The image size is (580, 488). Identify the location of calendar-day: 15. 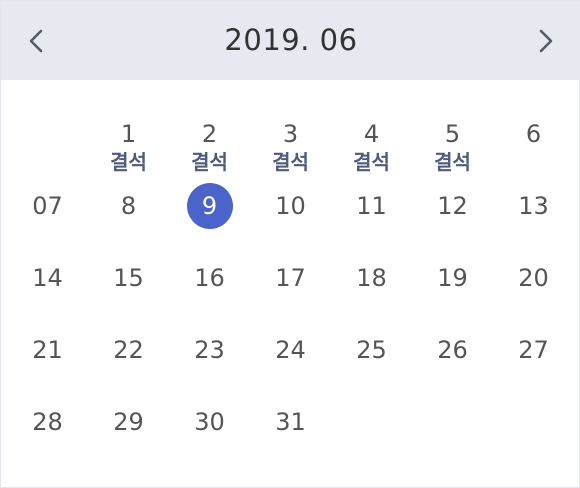
(128, 291).